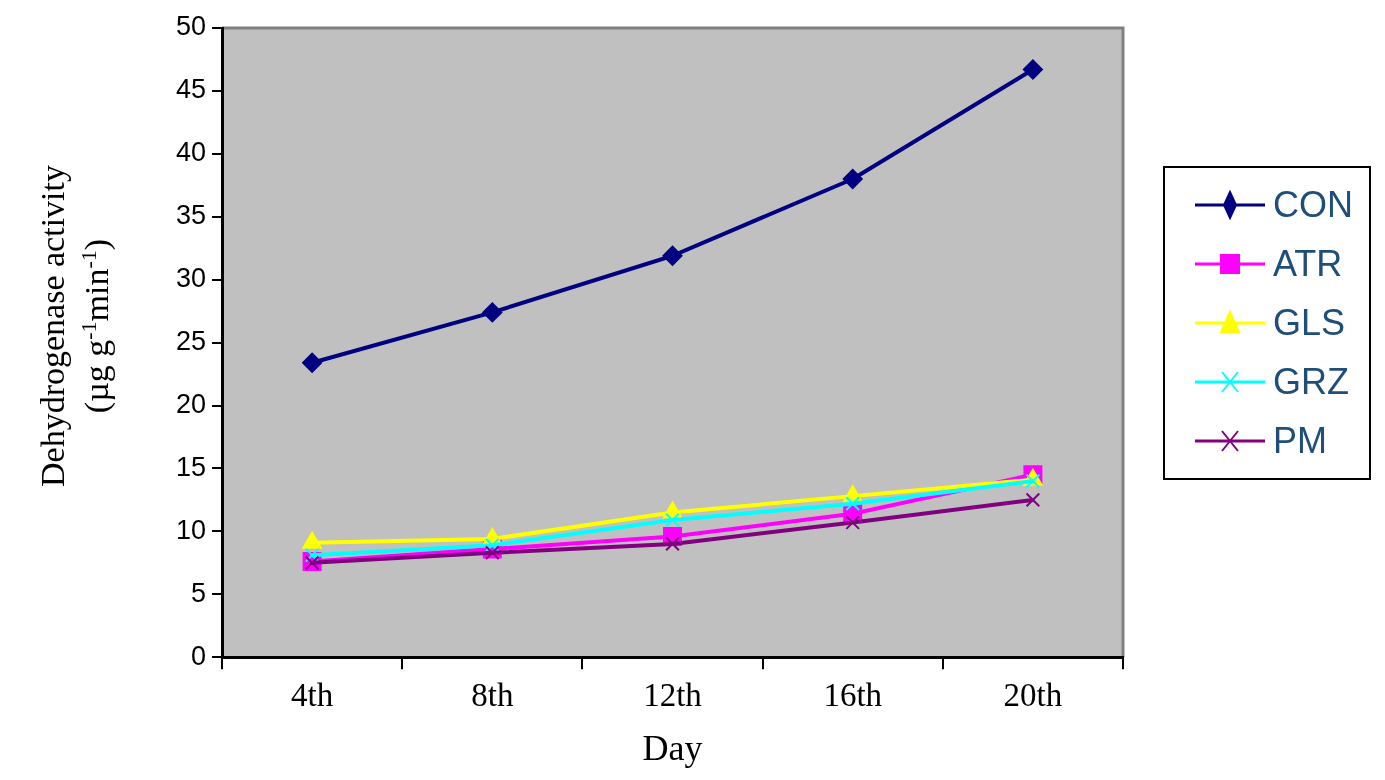  I want to click on y-tick-label: 45, so click(191, 89).